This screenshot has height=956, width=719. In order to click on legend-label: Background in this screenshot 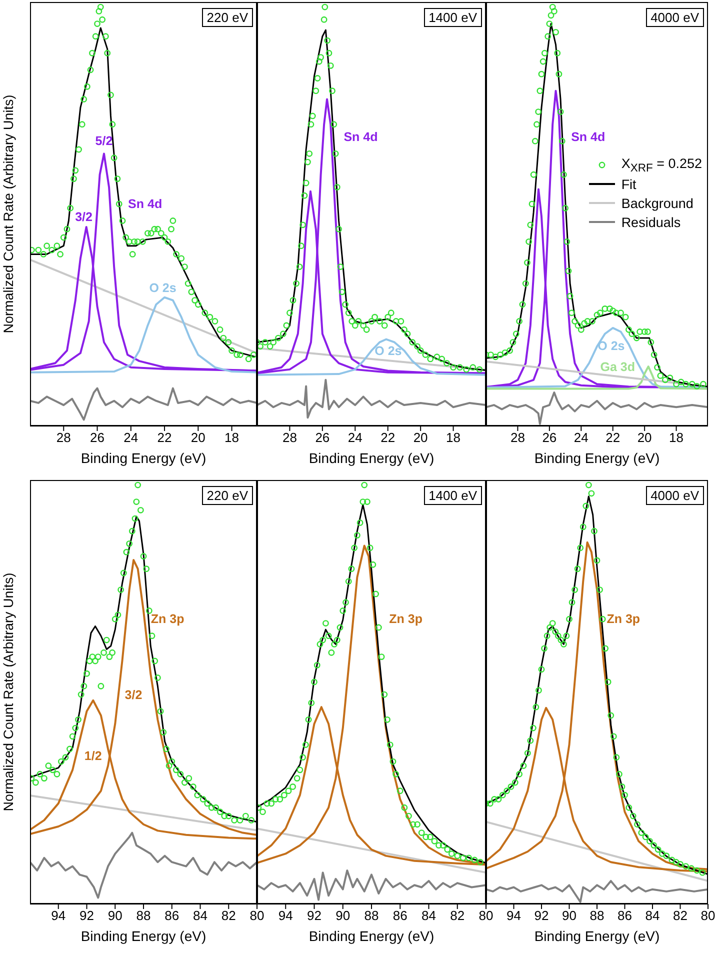, I will do `click(657, 203)`.